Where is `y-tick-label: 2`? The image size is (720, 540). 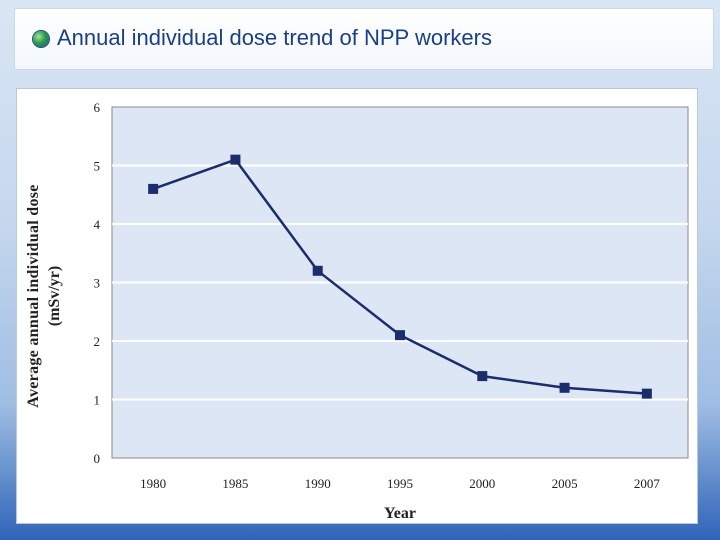
y-tick-label: 2 is located at coordinates (97, 341).